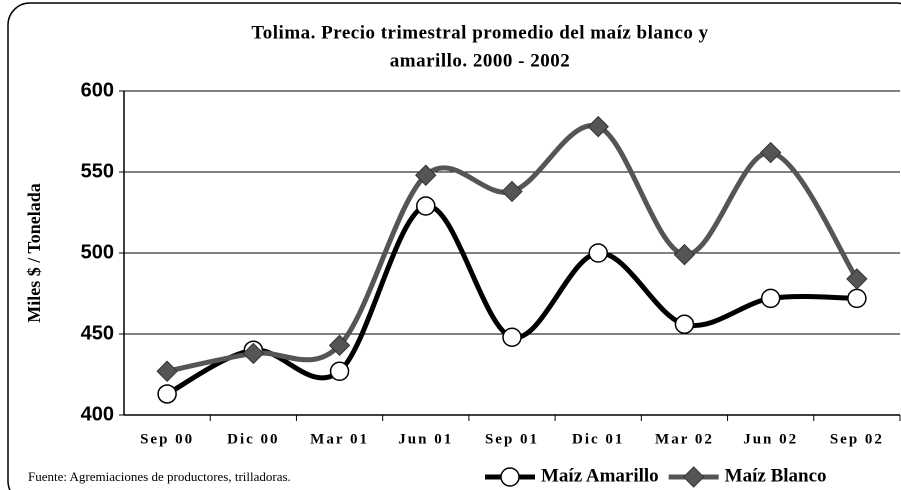 Image resolution: width=901 pixels, height=490 pixels. I want to click on y-tick-label: 500, so click(97, 252).